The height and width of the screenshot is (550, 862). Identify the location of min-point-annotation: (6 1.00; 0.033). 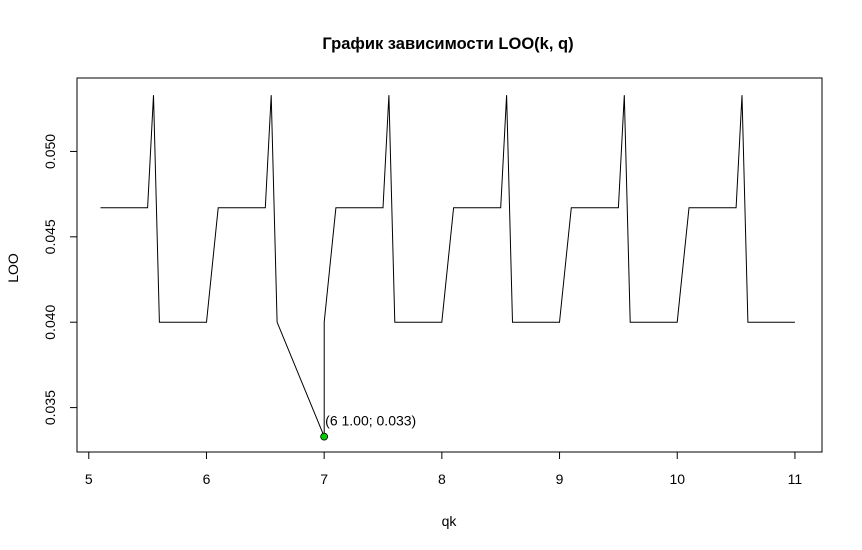
(370, 421).